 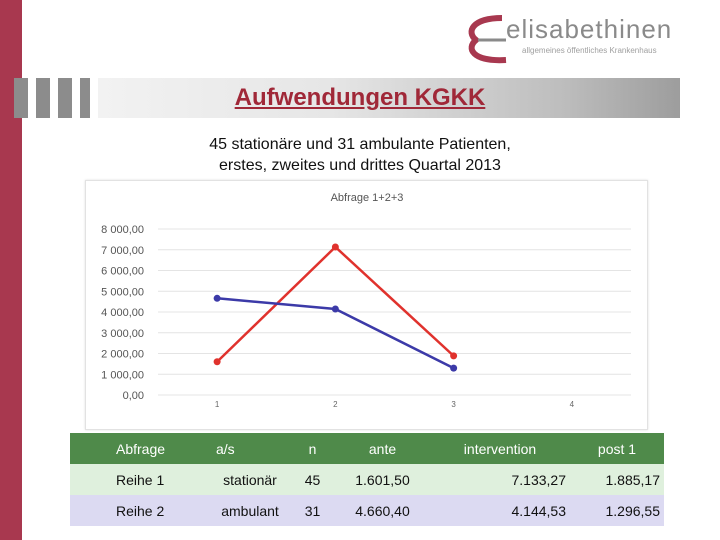 What do you see at coordinates (122, 230) in the screenshot?
I see `y-tick-label: 8 000,00` at bounding box center [122, 230].